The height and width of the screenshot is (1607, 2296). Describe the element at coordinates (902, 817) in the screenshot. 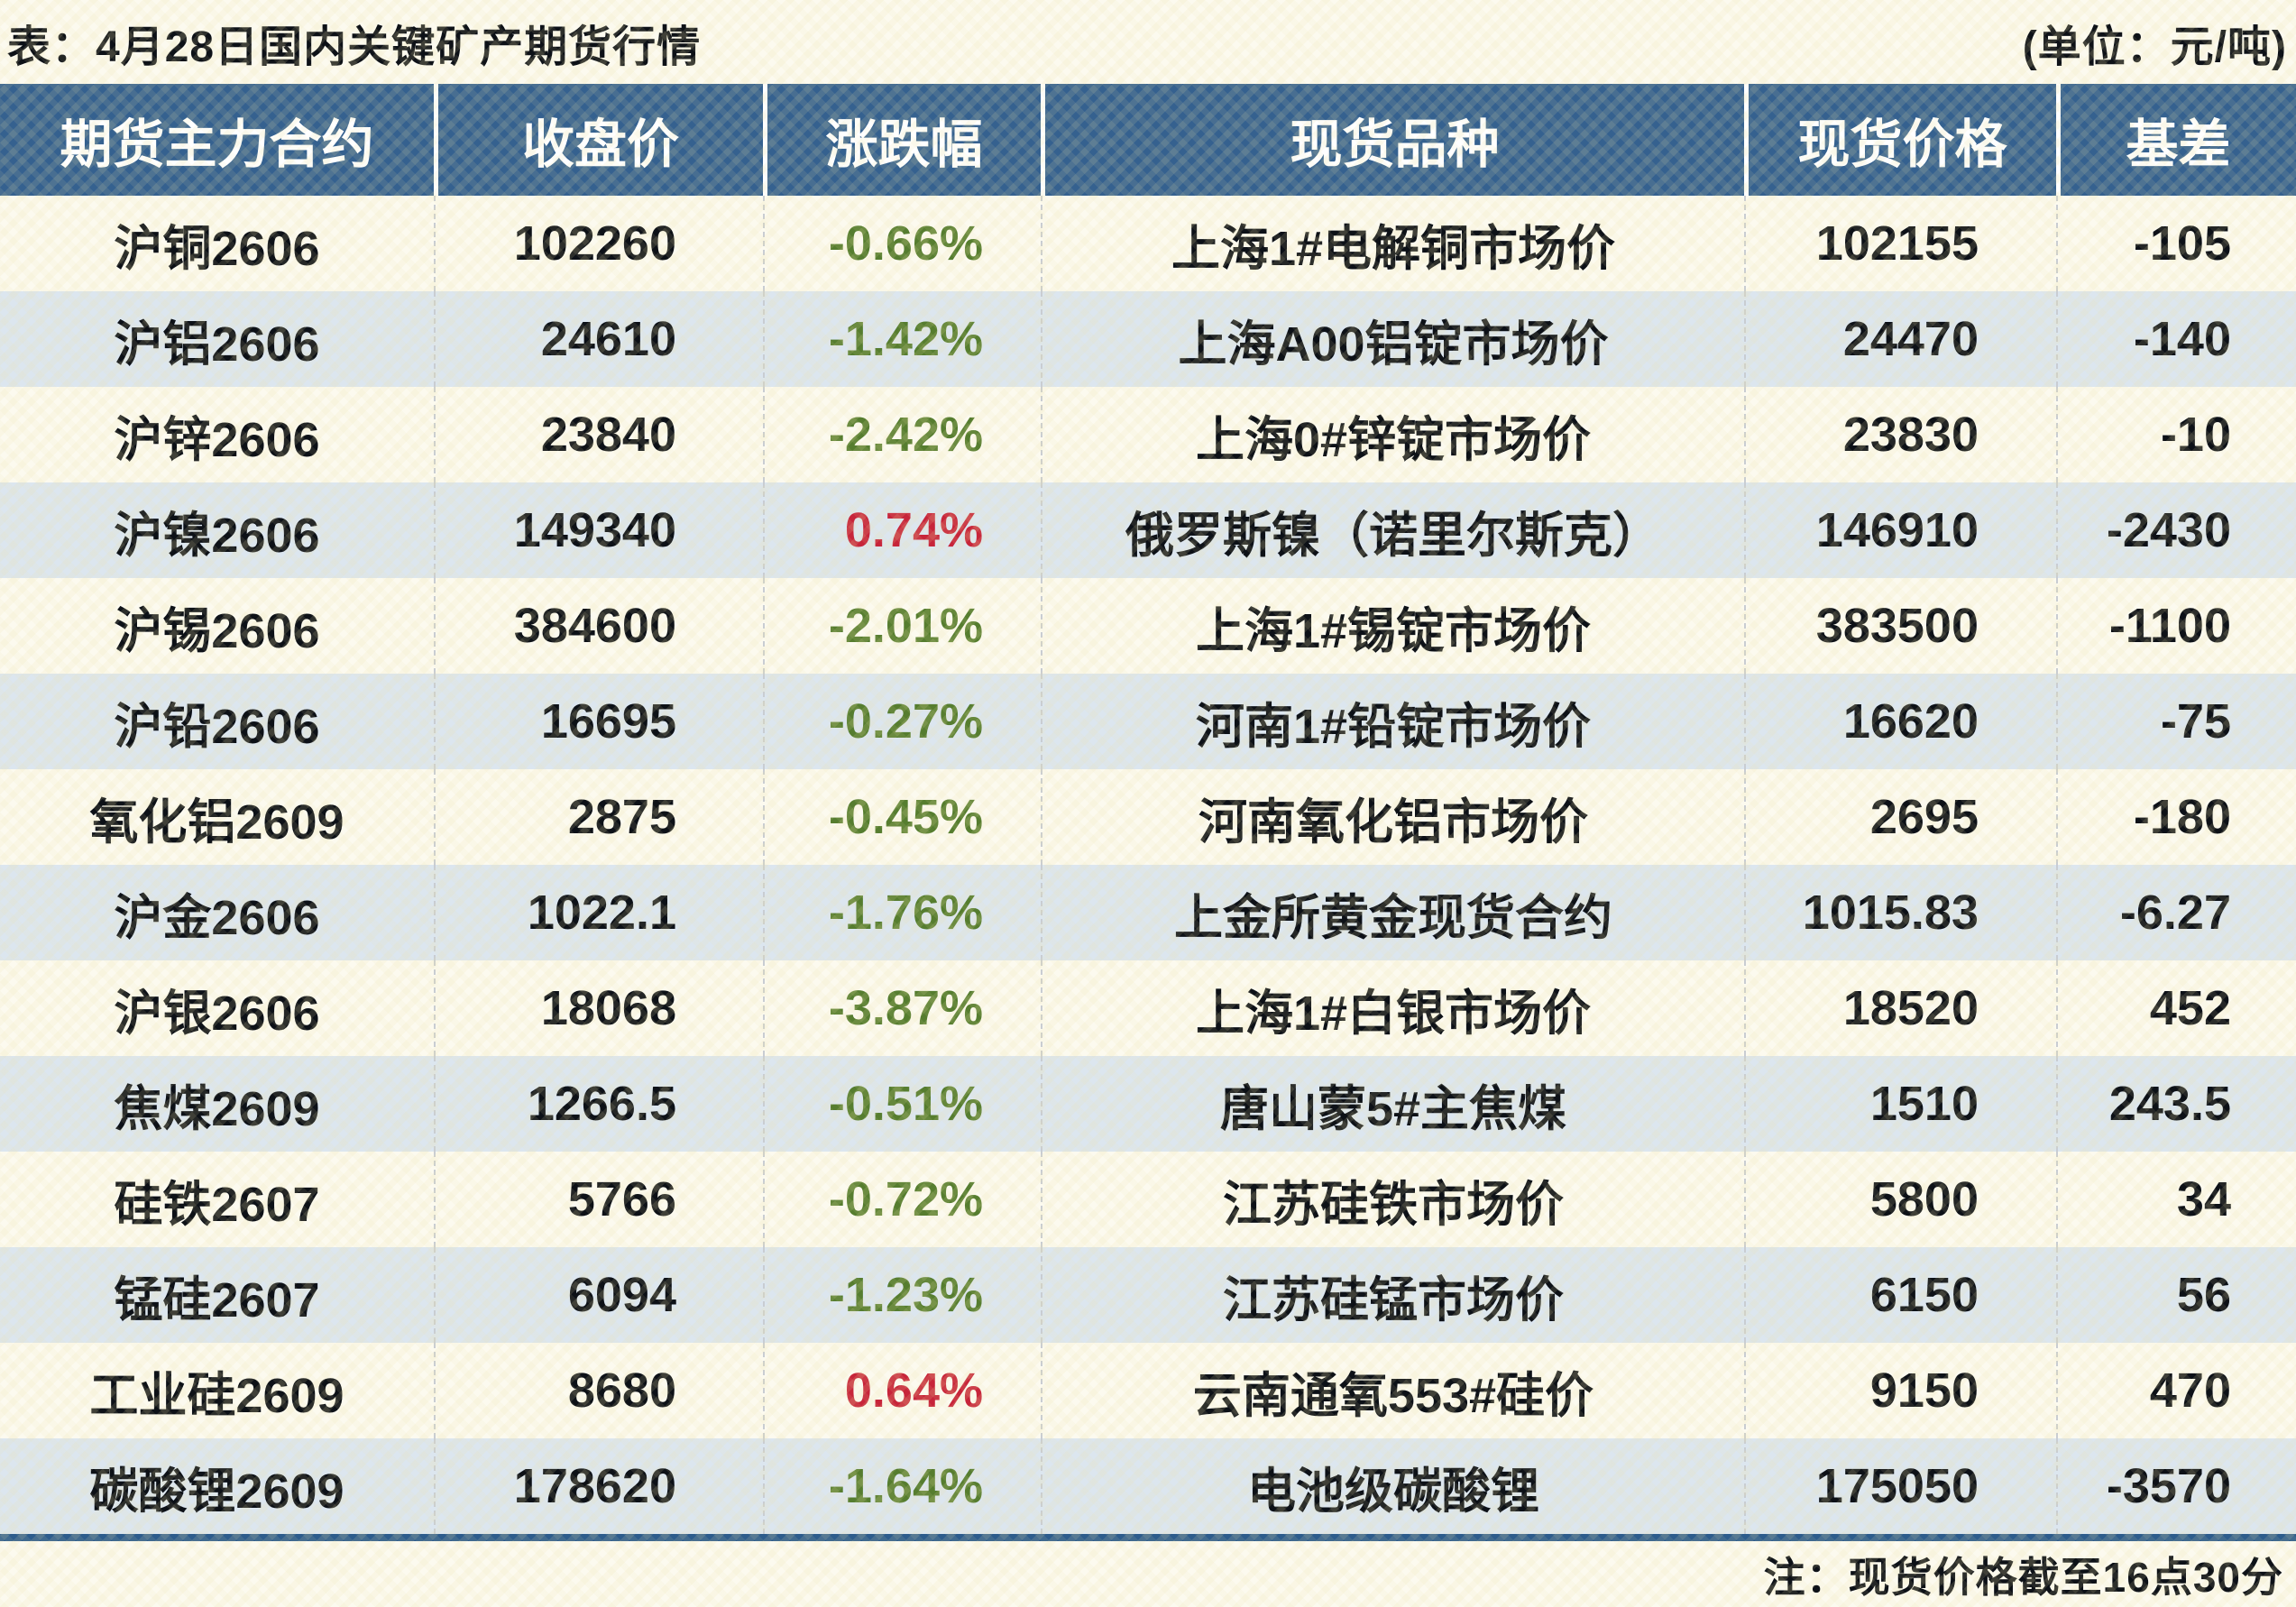

I see `change-pct-cell: -0.45%` at that location.